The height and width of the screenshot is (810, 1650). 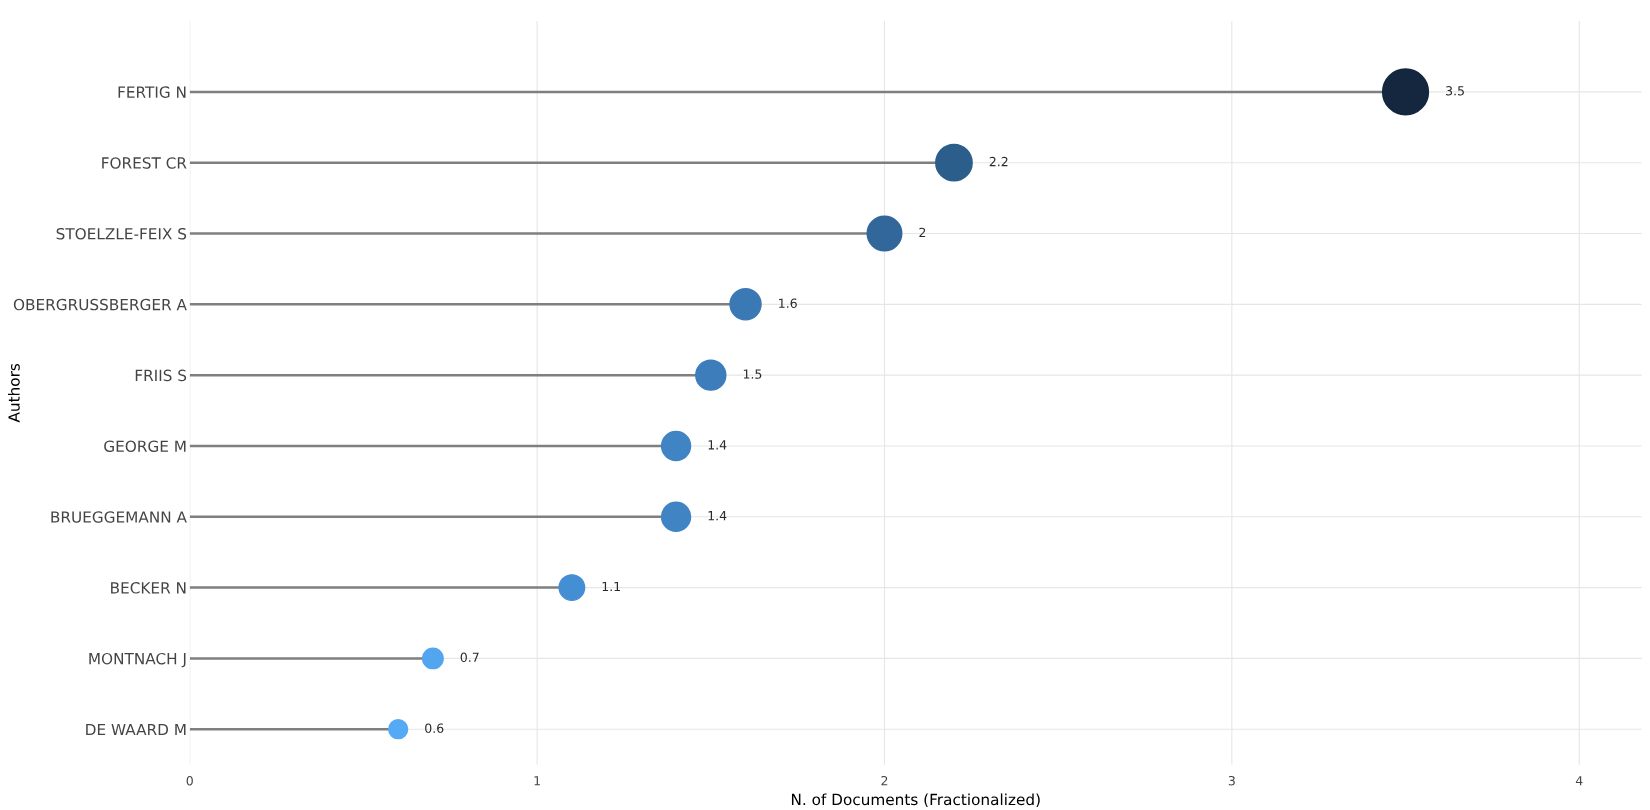 I want to click on x-tick-label: 1, so click(x=537, y=781).